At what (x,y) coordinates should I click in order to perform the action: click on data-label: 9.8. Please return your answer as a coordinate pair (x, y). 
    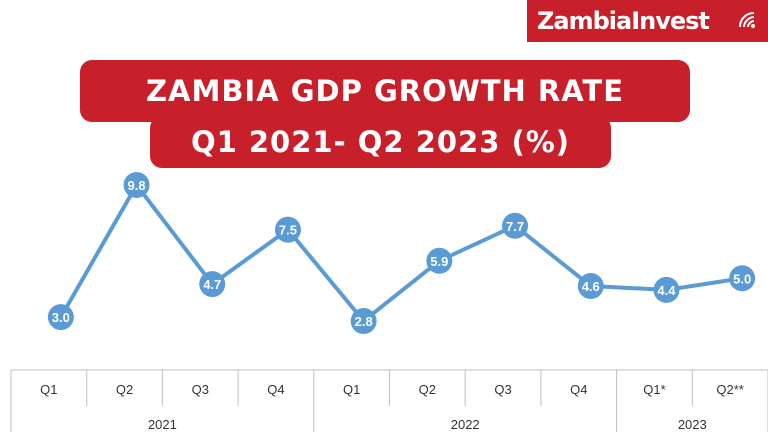
    Looking at the image, I should click on (137, 185).